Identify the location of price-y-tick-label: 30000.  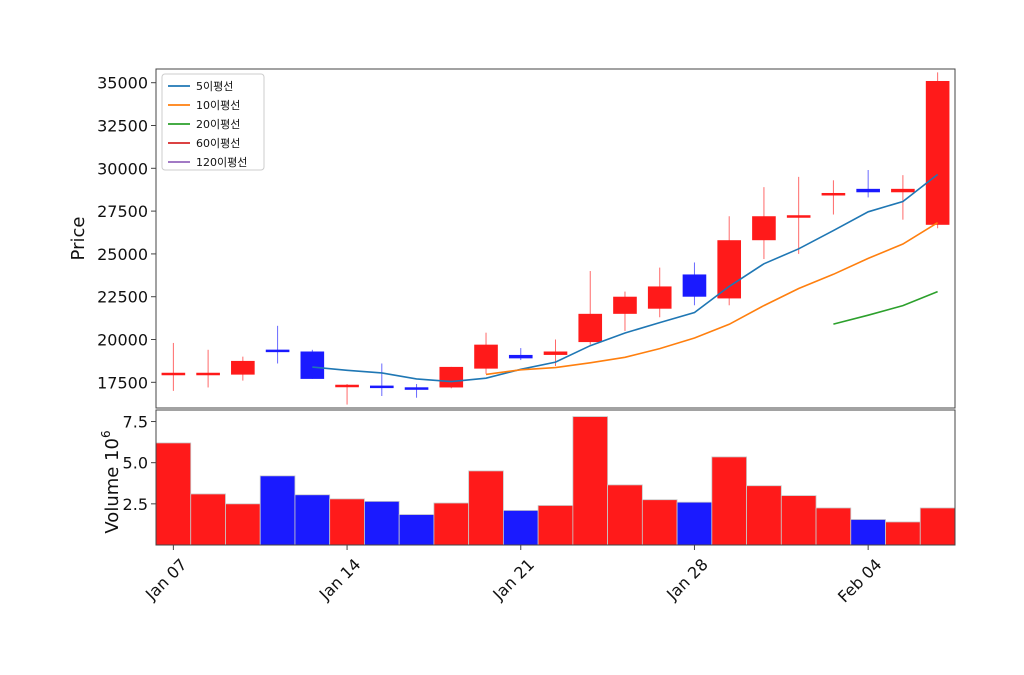
(122, 168).